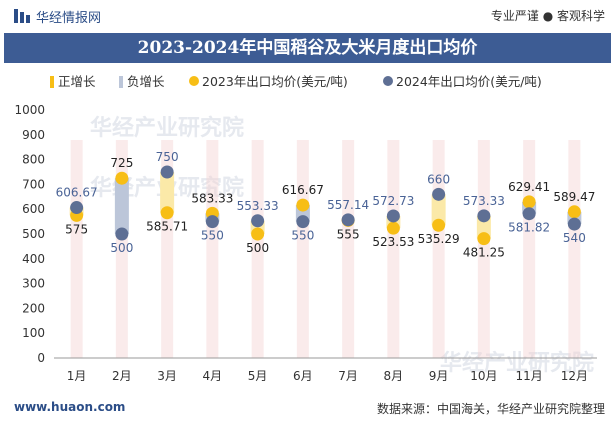 The width and height of the screenshot is (615, 427). Describe the element at coordinates (69, 18) in the screenshot. I see `brand-name: 华经情报网` at that location.